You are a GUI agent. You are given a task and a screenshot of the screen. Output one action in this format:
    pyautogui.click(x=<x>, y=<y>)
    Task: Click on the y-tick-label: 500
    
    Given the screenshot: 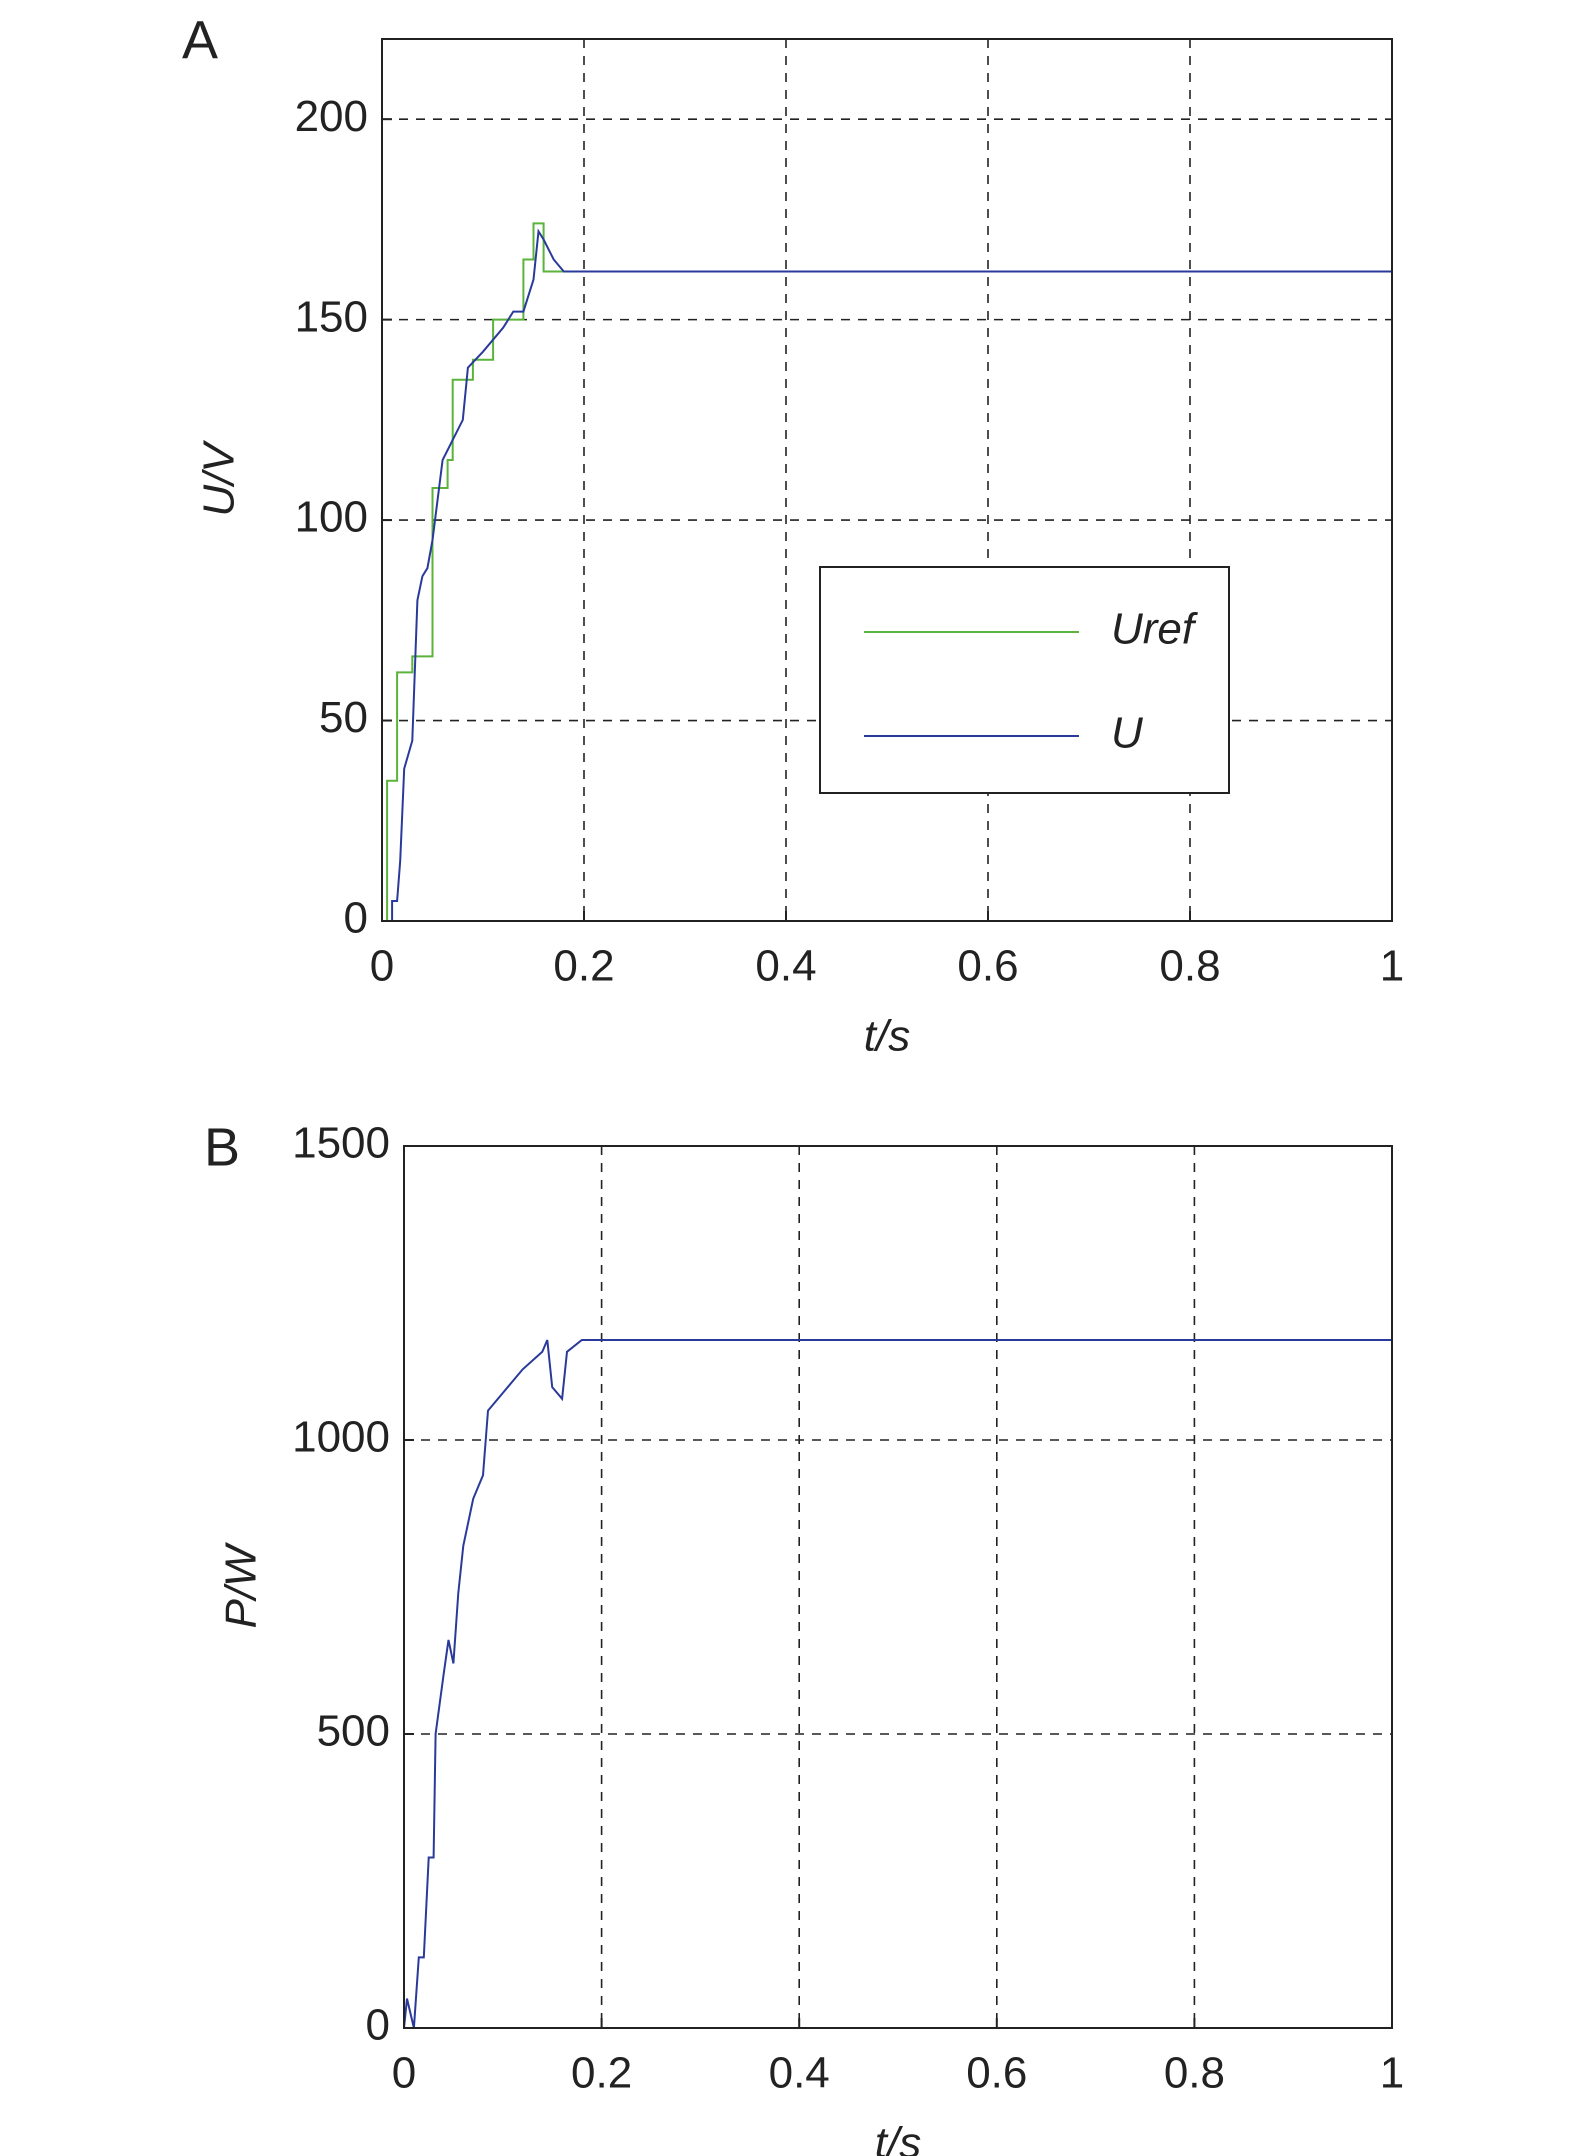 What is the action you would take?
    pyautogui.click(x=353, y=1731)
    